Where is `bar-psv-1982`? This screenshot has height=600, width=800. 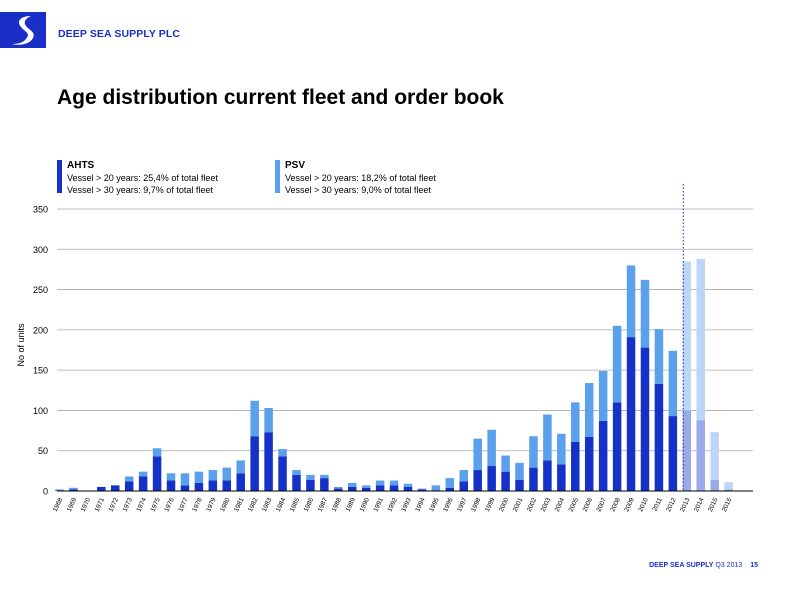
bar-psv-1982 is located at coordinates (254, 418).